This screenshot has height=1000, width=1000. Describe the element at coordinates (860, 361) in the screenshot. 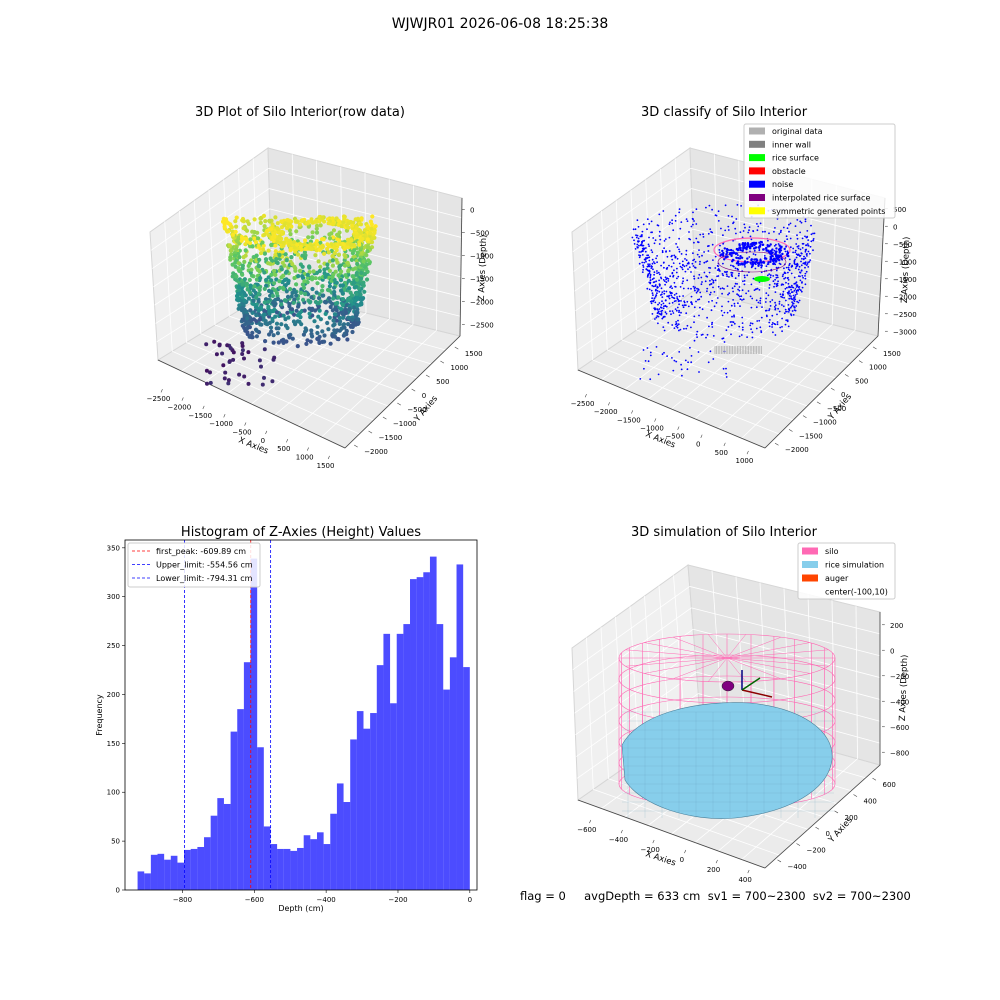

I see `y-axis-tick` at that location.